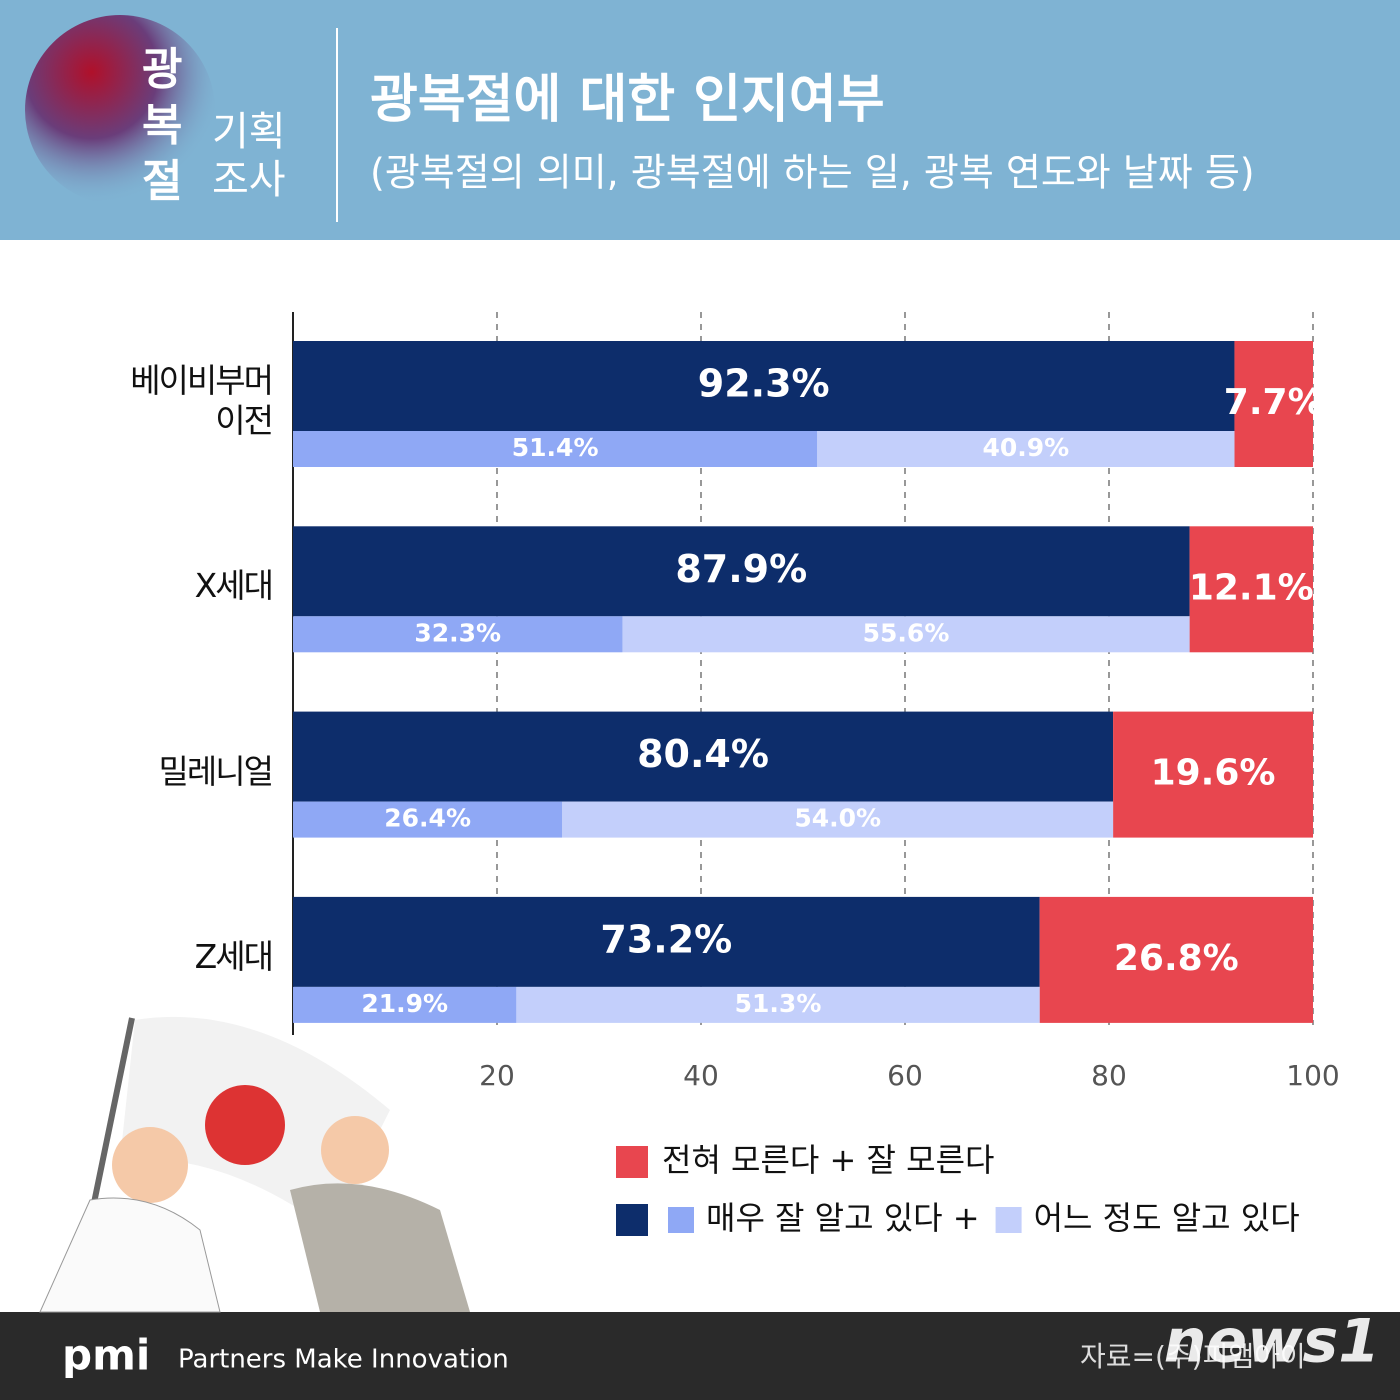  What do you see at coordinates (741, 569) in the screenshot?
I see `value-label: 87.9%` at bounding box center [741, 569].